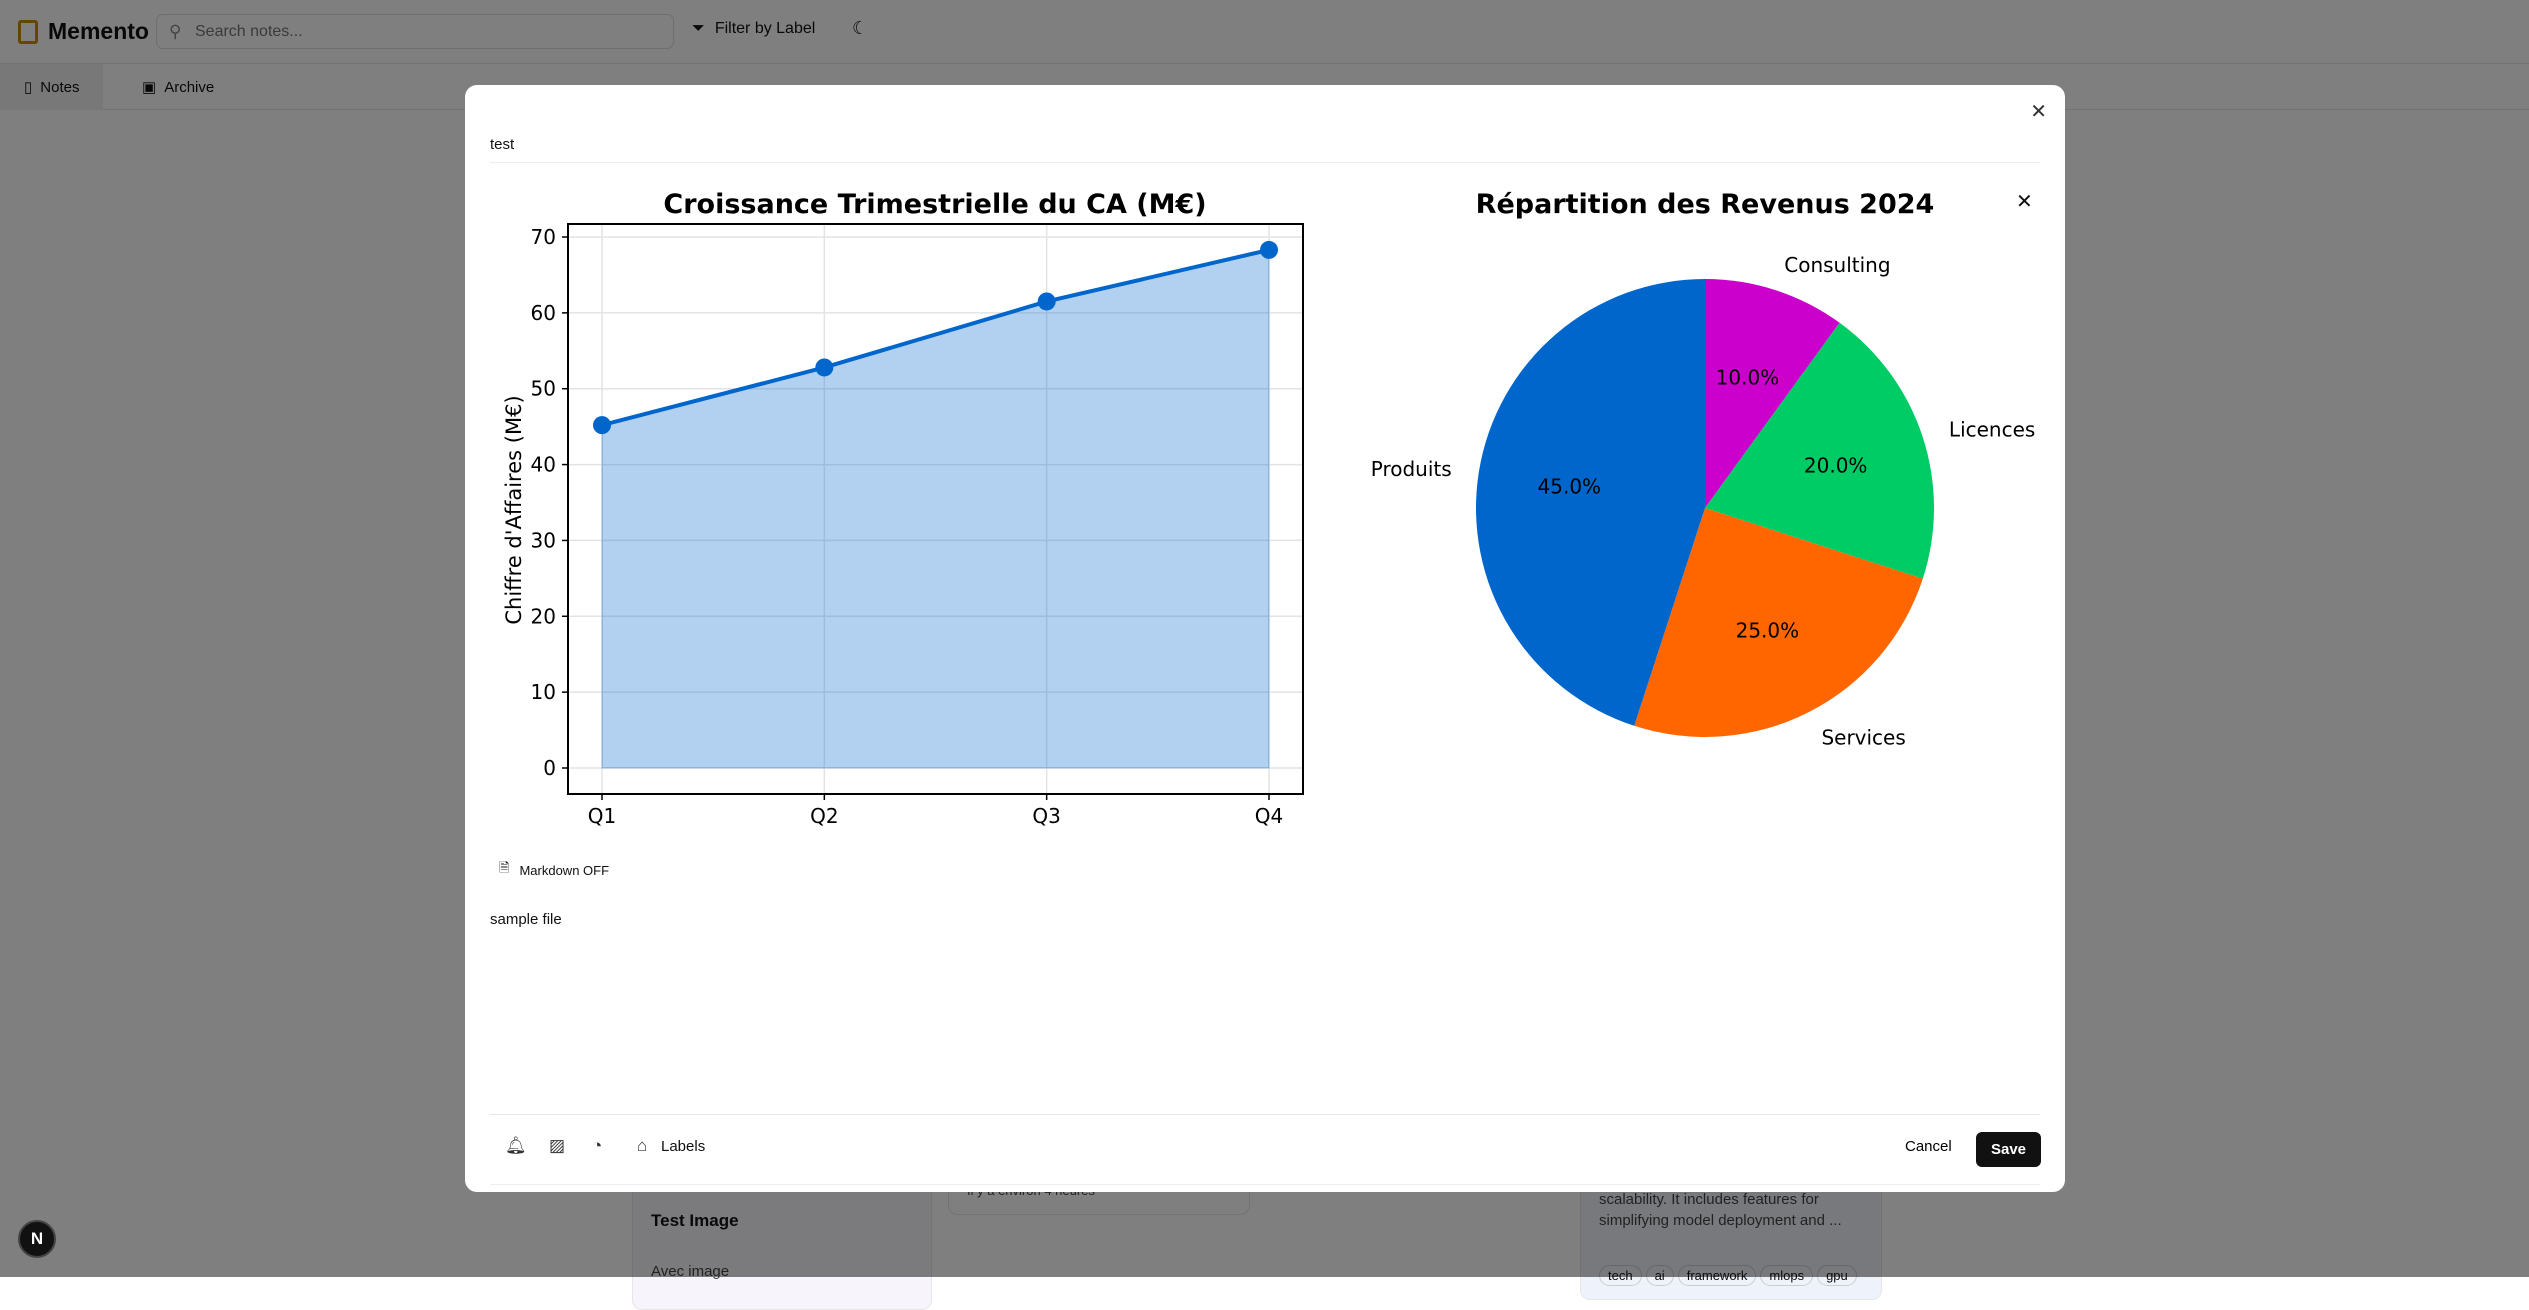 Image resolution: width=2529 pixels, height=1310 pixels. I want to click on image-icon: ▨, so click(557, 1145).